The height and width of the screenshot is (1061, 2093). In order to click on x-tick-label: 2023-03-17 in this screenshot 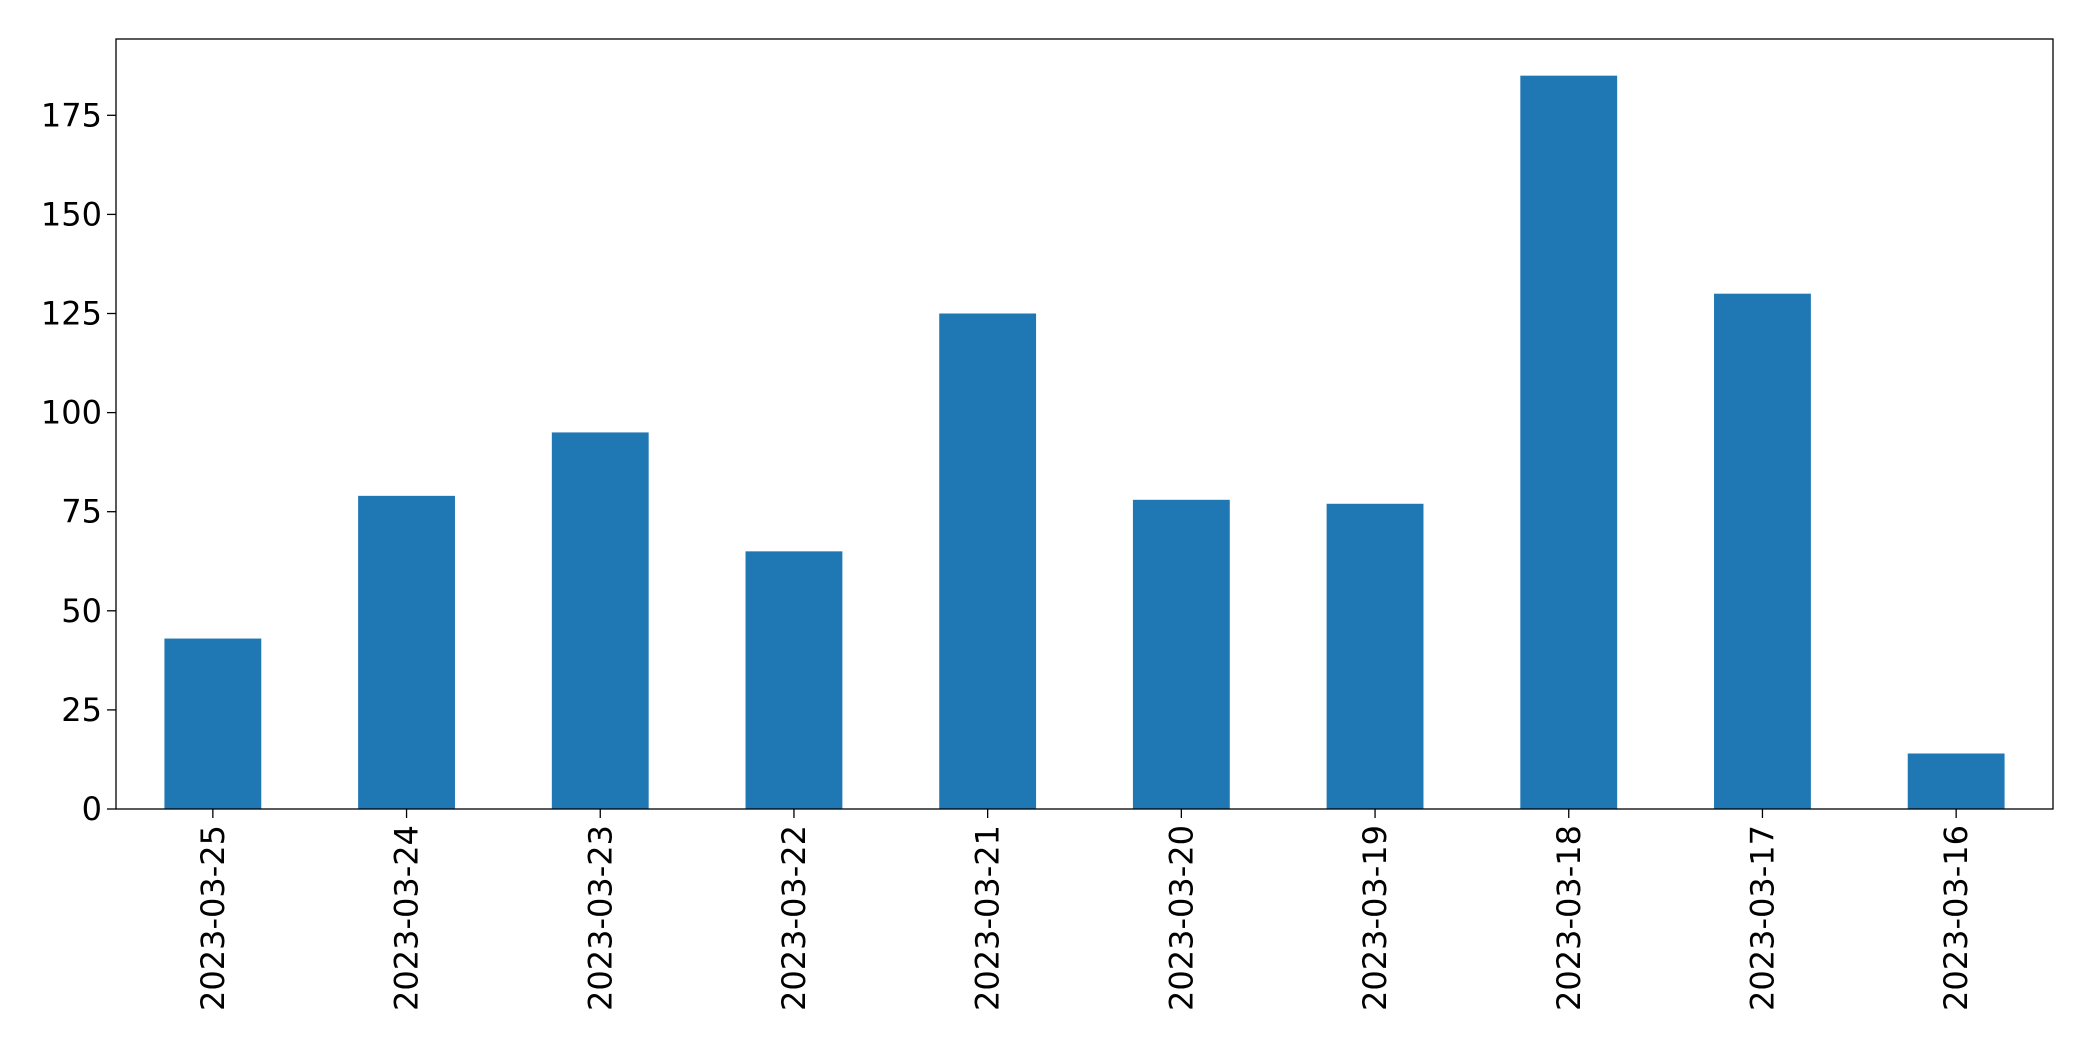, I will do `click(1762, 918)`.